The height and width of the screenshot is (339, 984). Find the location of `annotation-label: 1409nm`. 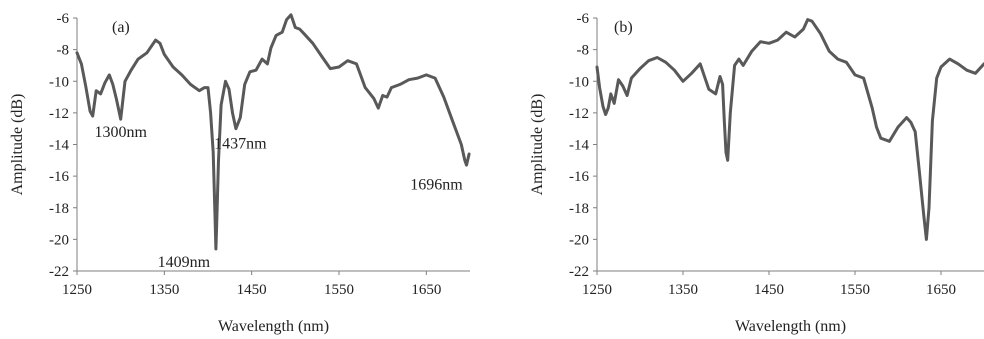

annotation-label: 1409nm is located at coordinates (184, 262).